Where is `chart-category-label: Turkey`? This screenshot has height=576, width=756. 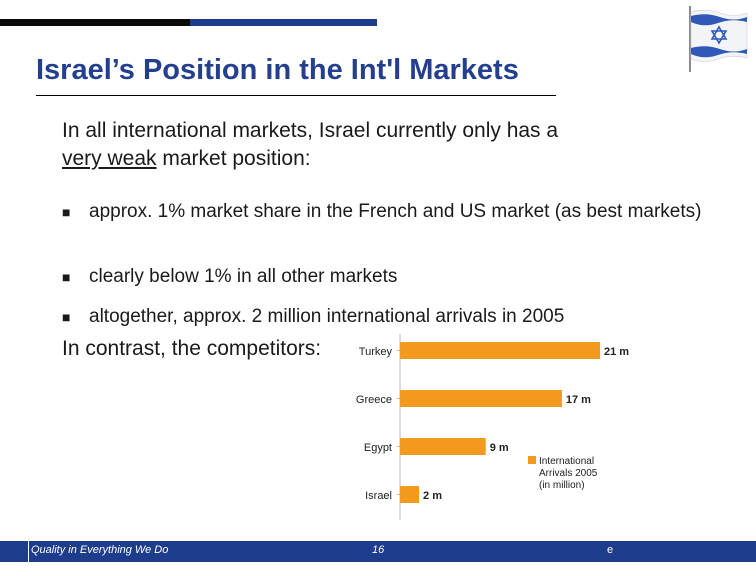 chart-category-label: Turkey is located at coordinates (376, 352).